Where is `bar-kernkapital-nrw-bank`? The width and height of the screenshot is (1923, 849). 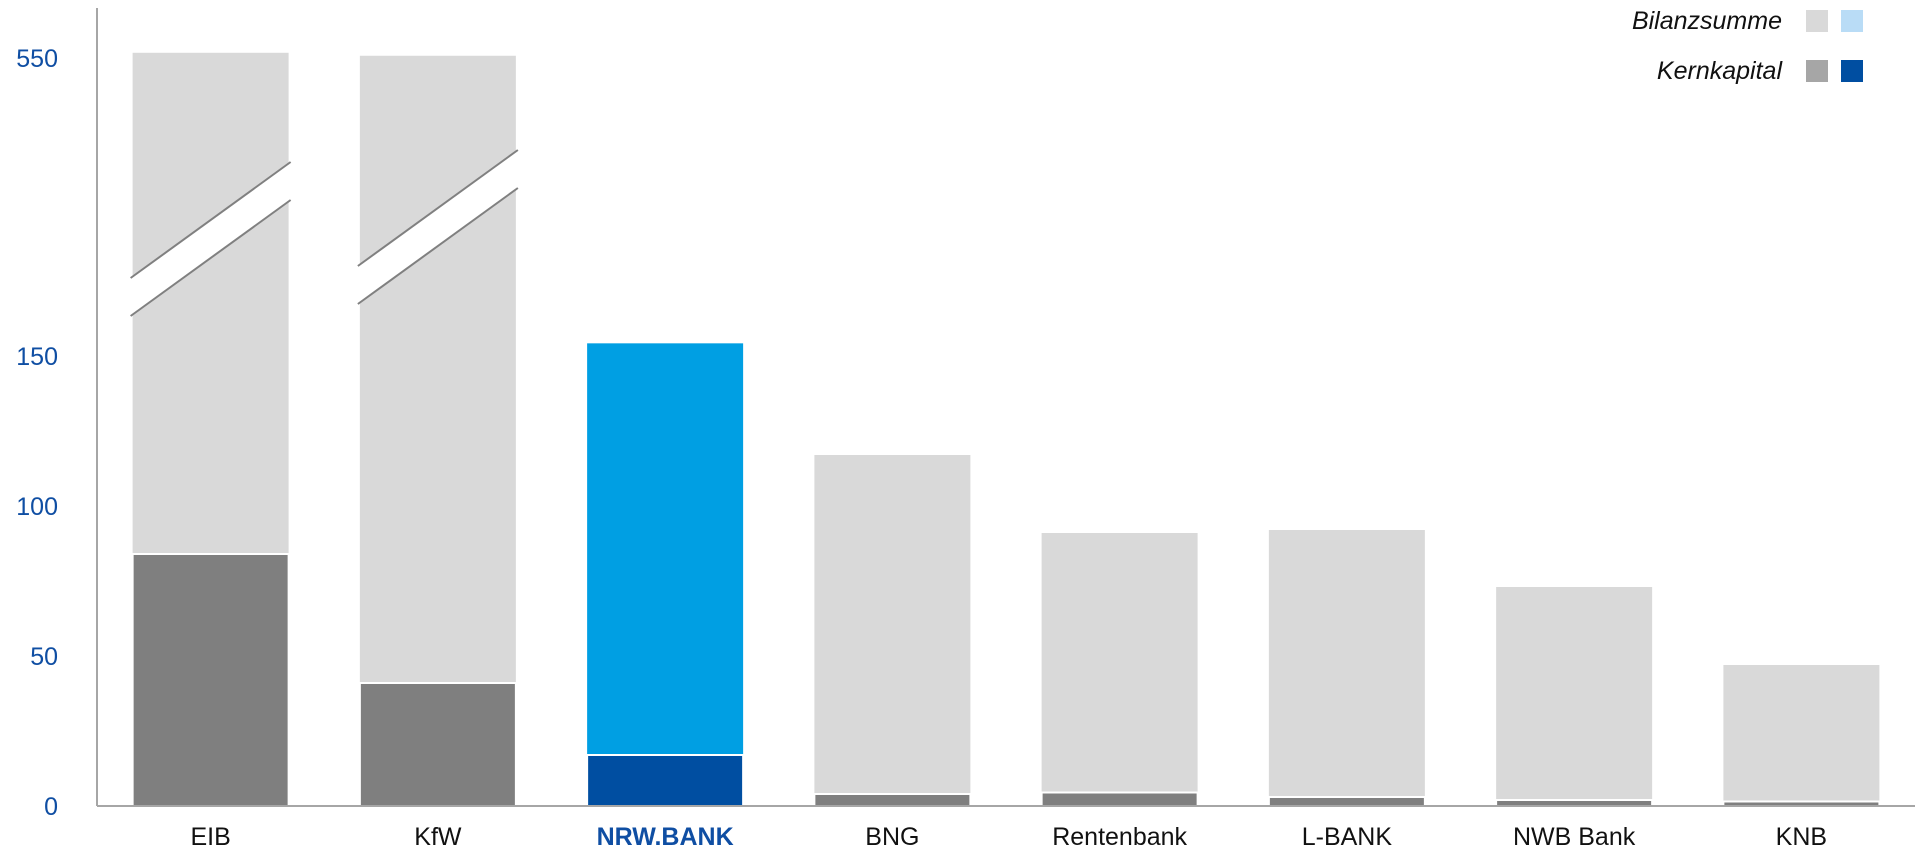
bar-kernkapital-nrw-bank is located at coordinates (665, 780).